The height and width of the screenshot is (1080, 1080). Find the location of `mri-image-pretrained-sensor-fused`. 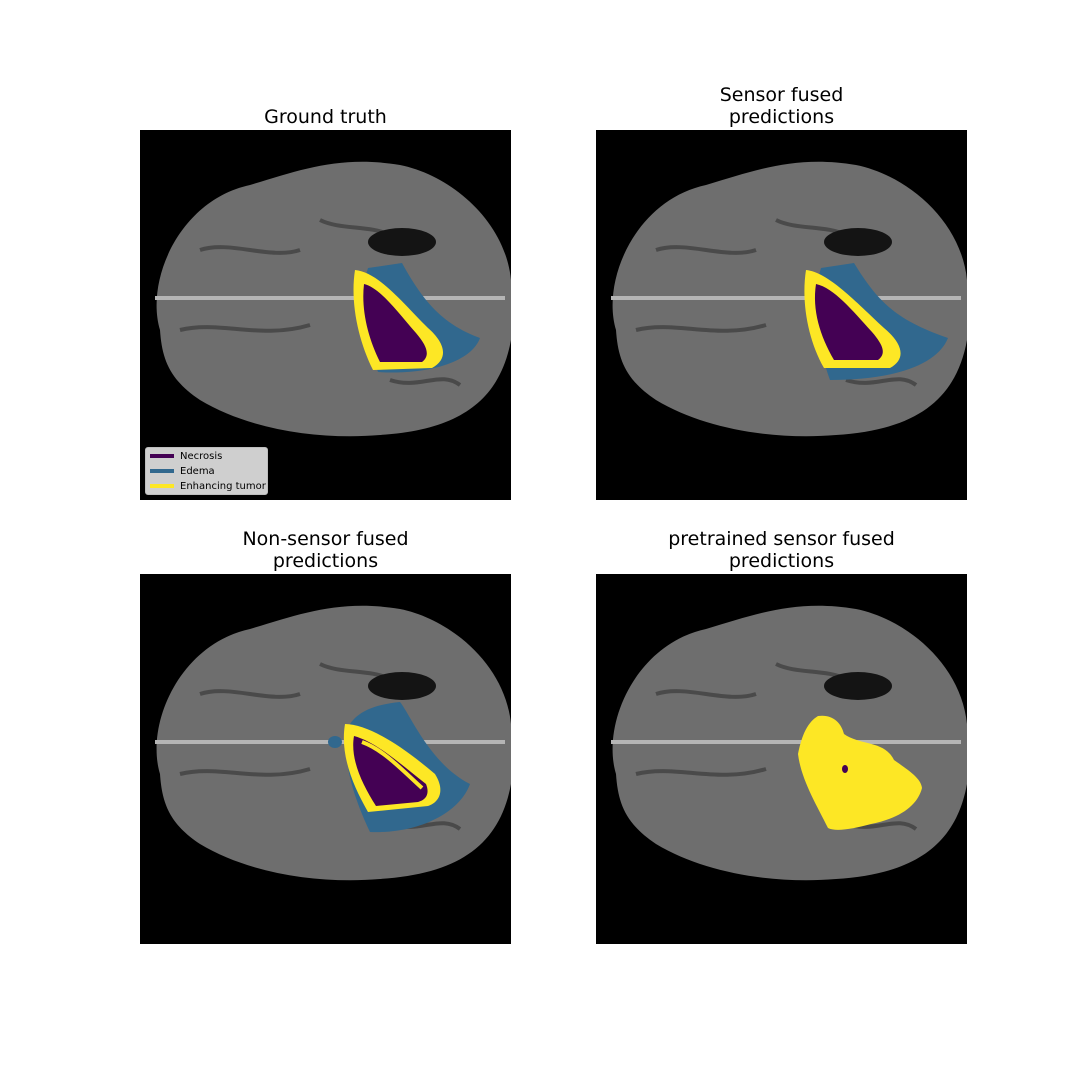

mri-image-pretrained-sensor-fused is located at coordinates (781, 759).